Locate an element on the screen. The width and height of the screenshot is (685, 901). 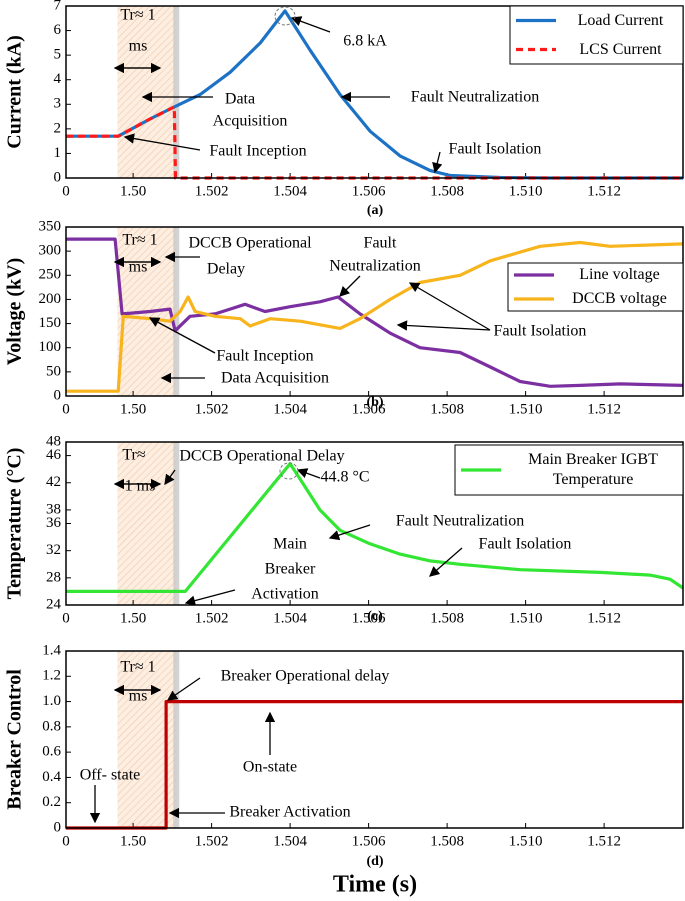
y-axis-label: Temperature (°C) is located at coordinates (15, 524).